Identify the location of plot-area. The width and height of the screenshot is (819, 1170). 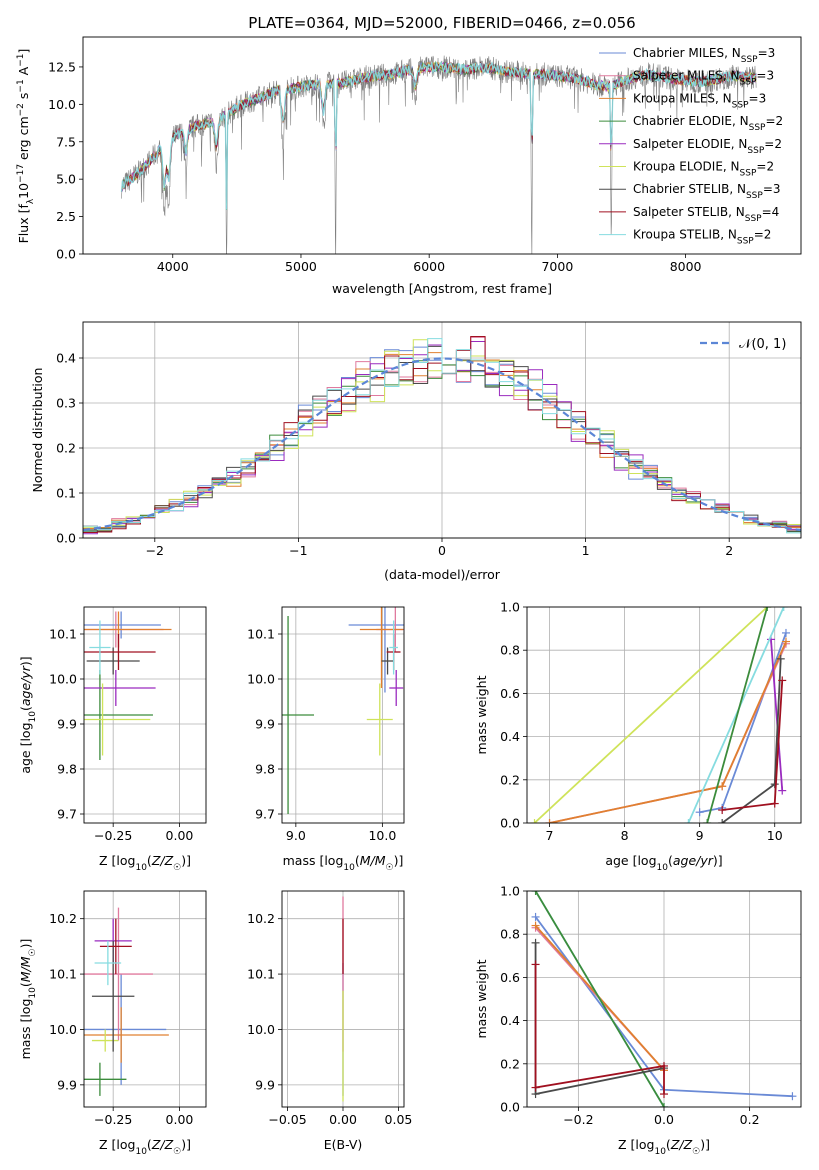
(442, 435).